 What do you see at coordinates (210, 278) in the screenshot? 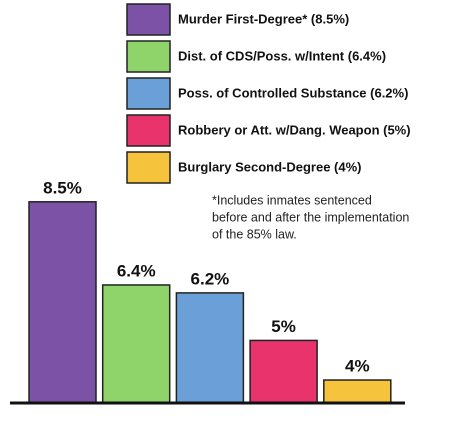
I see `value-label: 6.2%` at bounding box center [210, 278].